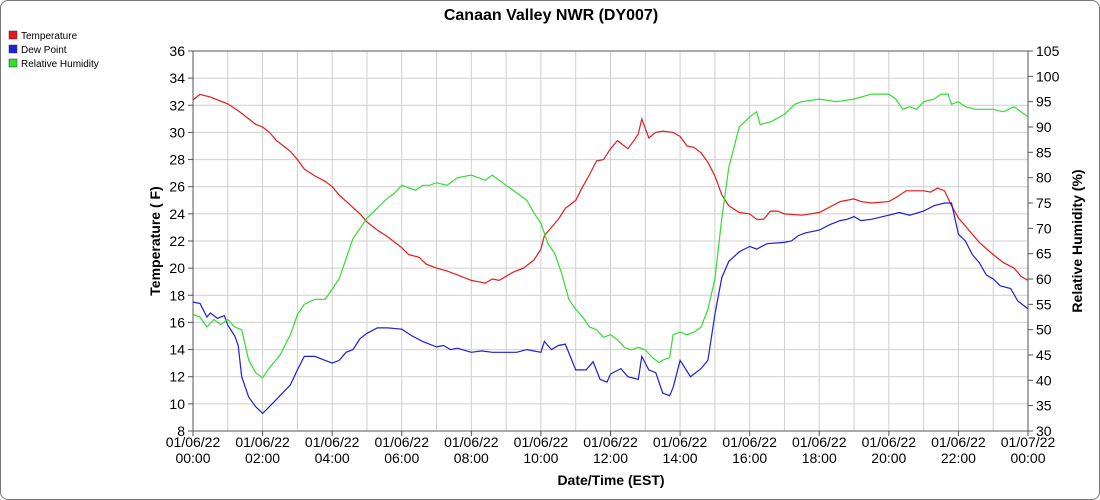 The image size is (1100, 500). I want to click on y2-tick-label: 90, so click(1044, 127).